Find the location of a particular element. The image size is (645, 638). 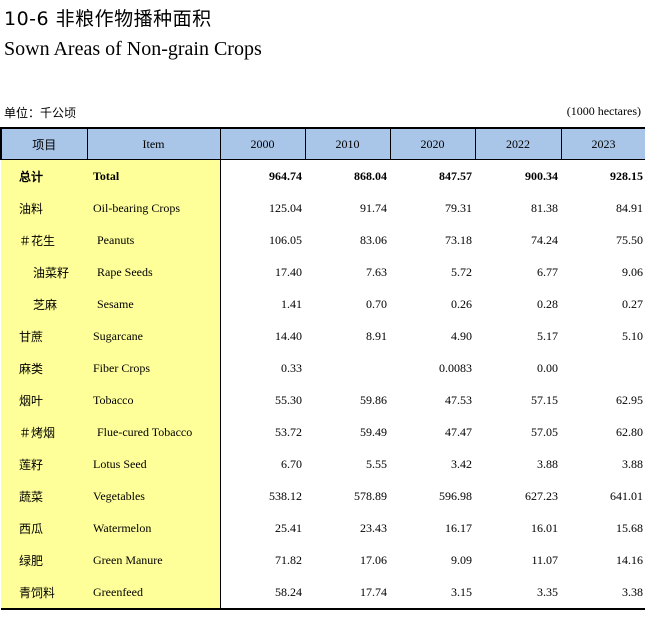

value-cell: 59.49 is located at coordinates (373, 431).